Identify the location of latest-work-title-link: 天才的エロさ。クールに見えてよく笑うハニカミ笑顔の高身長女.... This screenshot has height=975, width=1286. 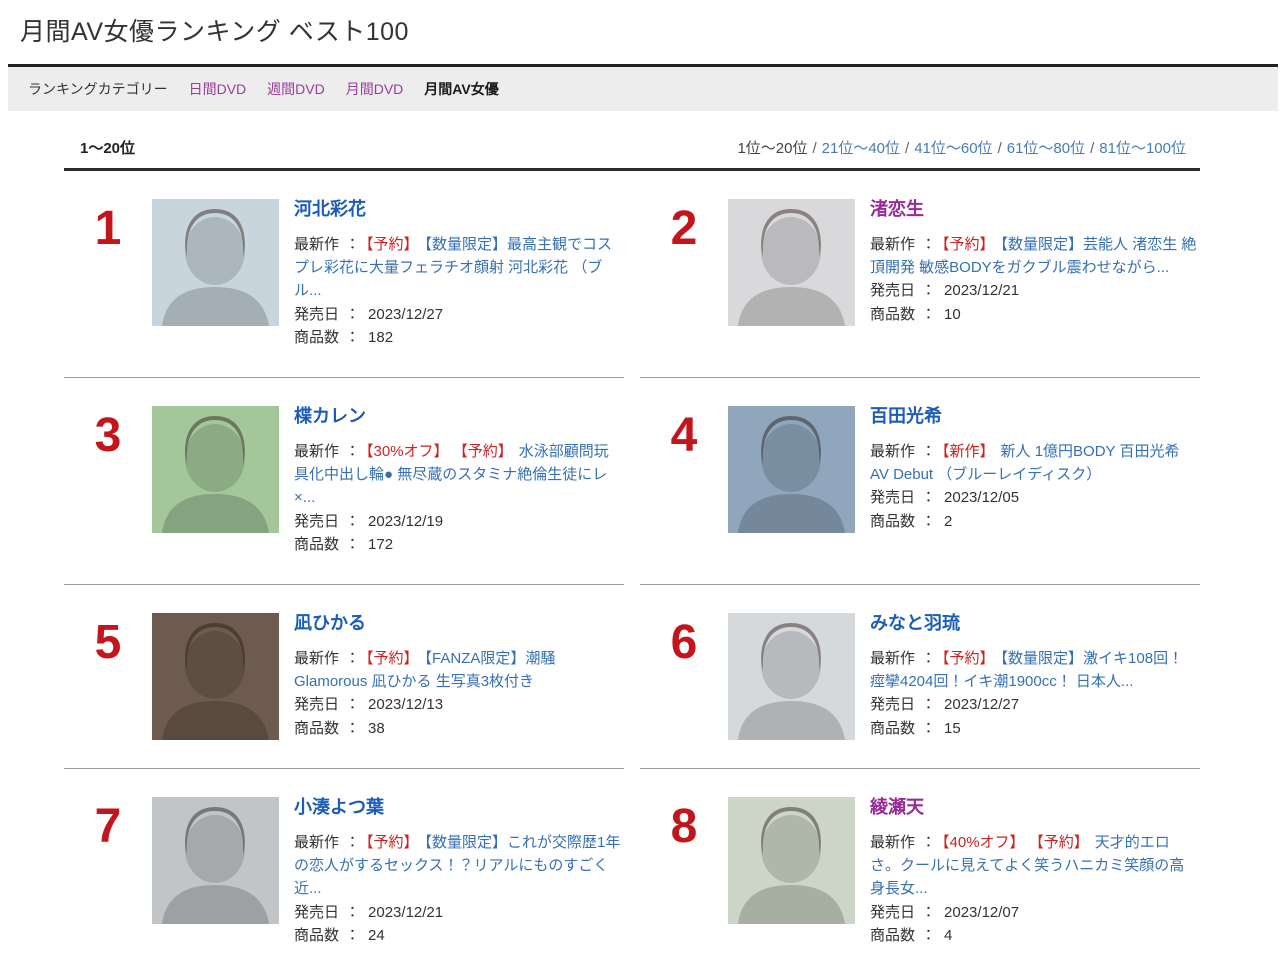
(1027, 865).